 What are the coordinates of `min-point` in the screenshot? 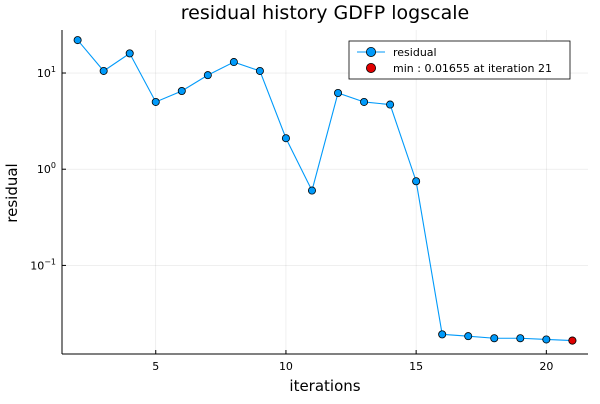 It's located at (572, 340).